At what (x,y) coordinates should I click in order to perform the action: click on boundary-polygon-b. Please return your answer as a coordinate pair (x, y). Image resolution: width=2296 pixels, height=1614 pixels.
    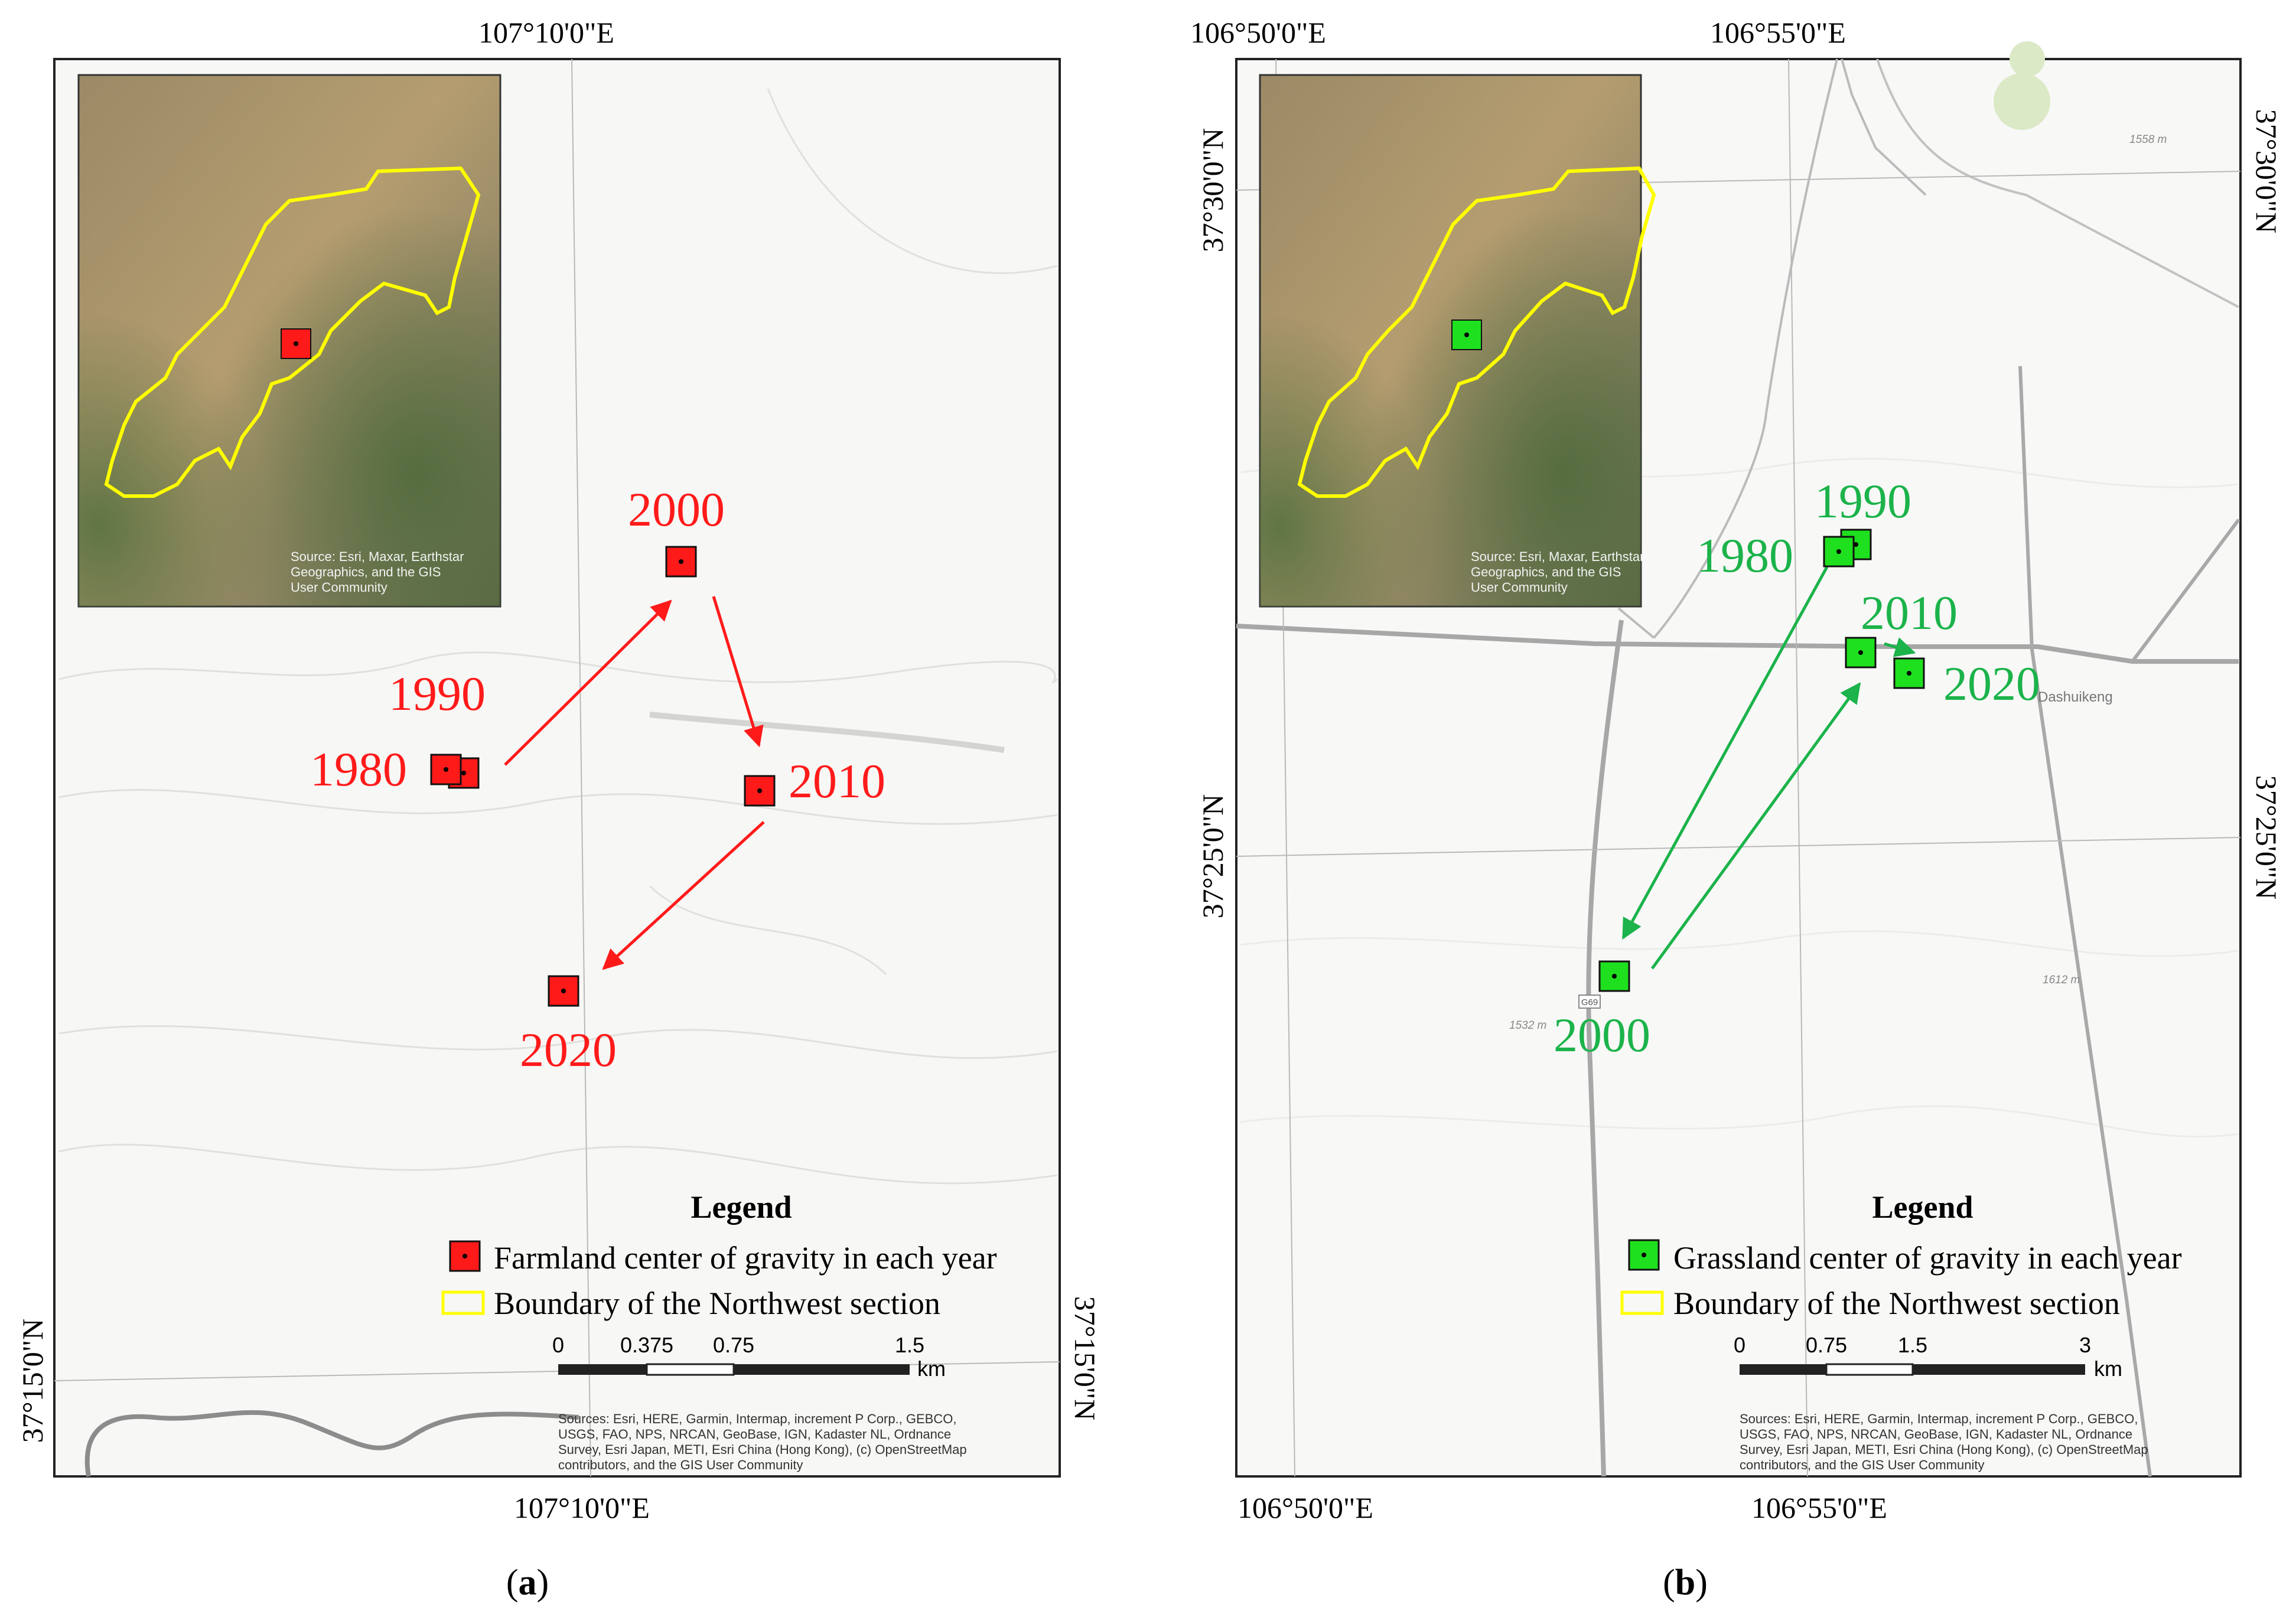
    Looking at the image, I should click on (1476, 332).